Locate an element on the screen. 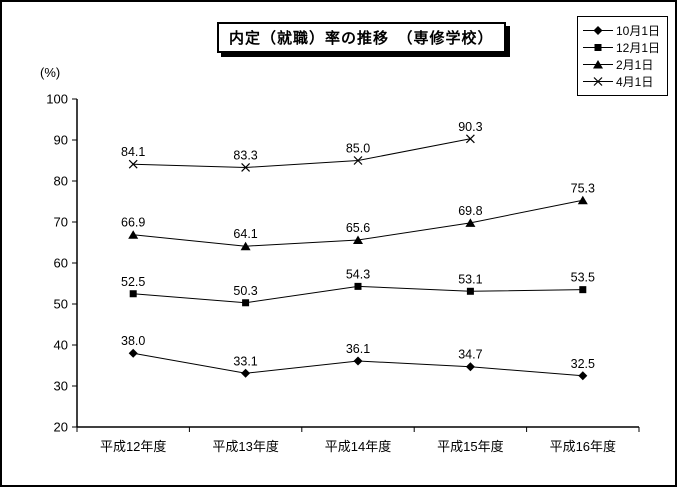  point-label: 34.7 is located at coordinates (470, 355).